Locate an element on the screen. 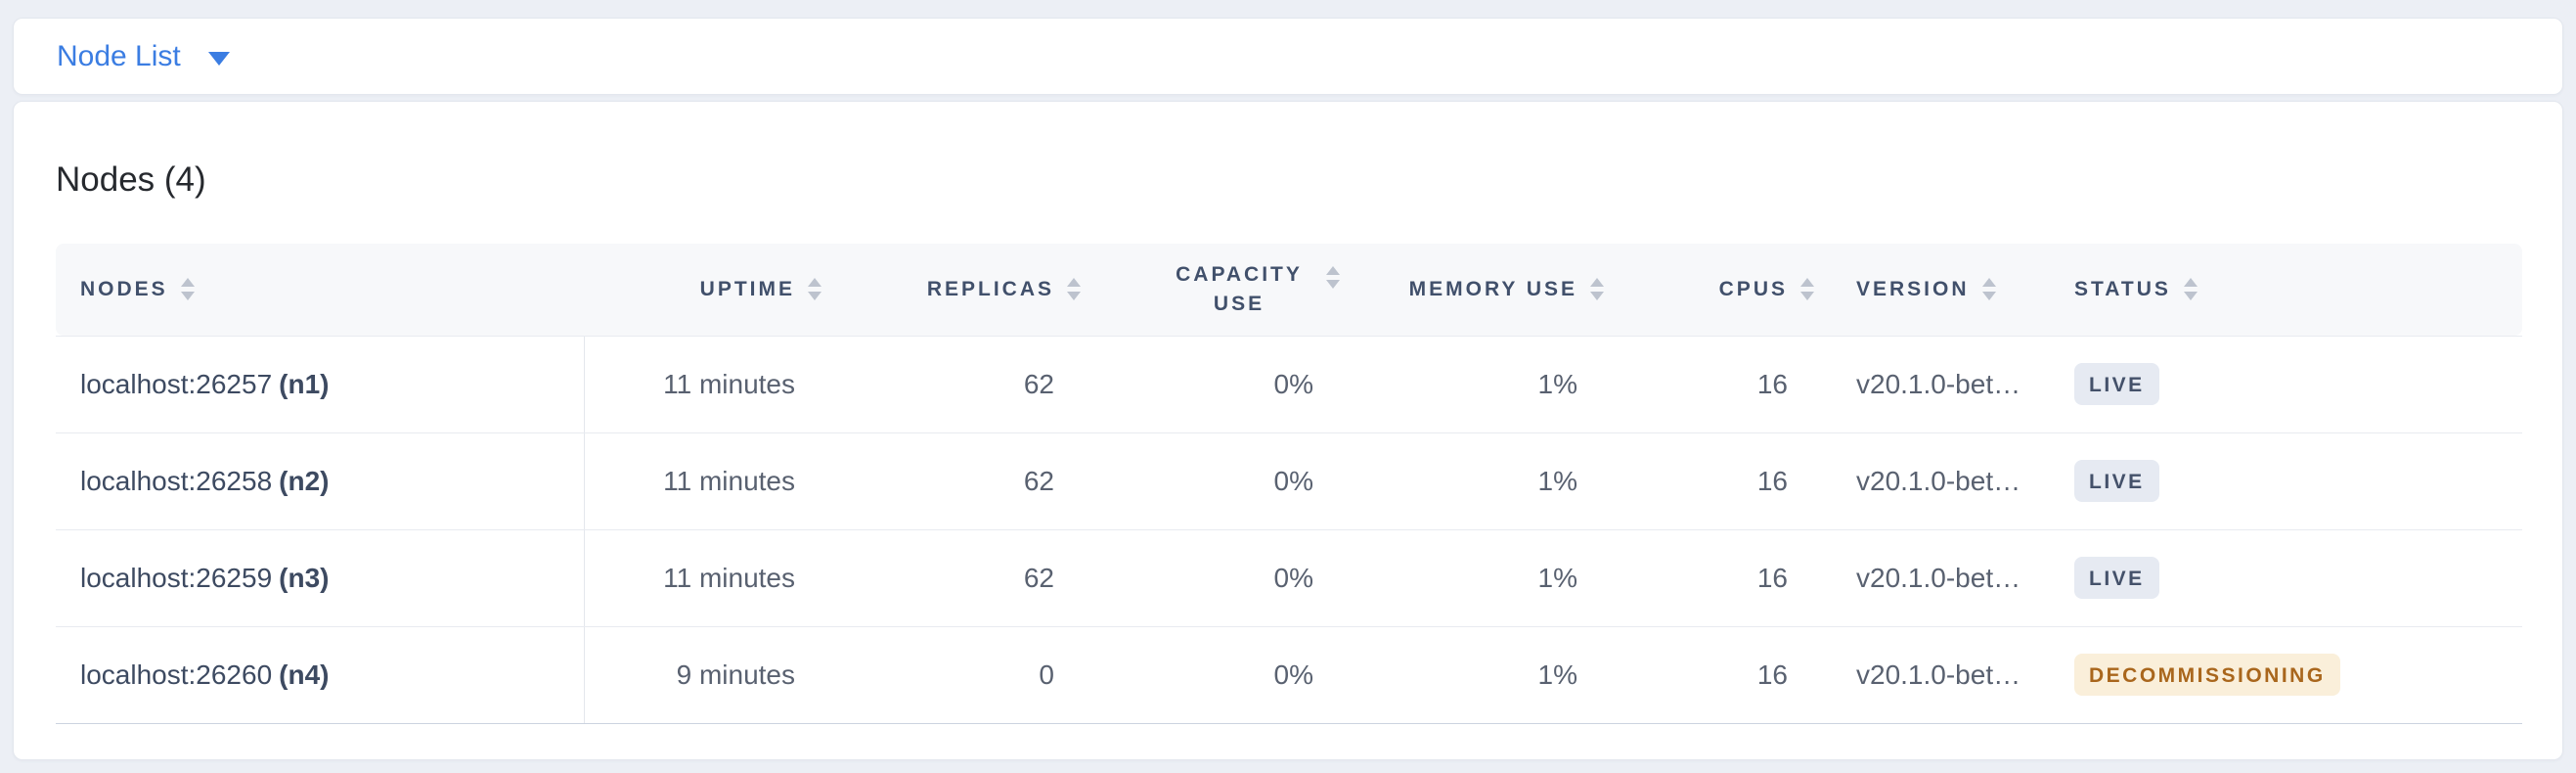  column-label-replicas: REPLICAS is located at coordinates (990, 289).